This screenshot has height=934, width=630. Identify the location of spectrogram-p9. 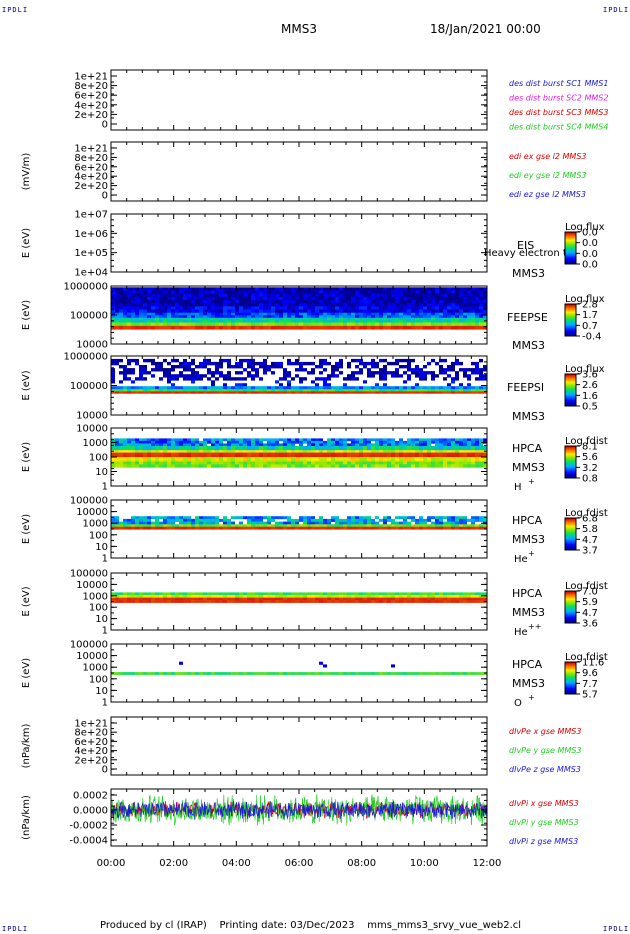
(299, 668).